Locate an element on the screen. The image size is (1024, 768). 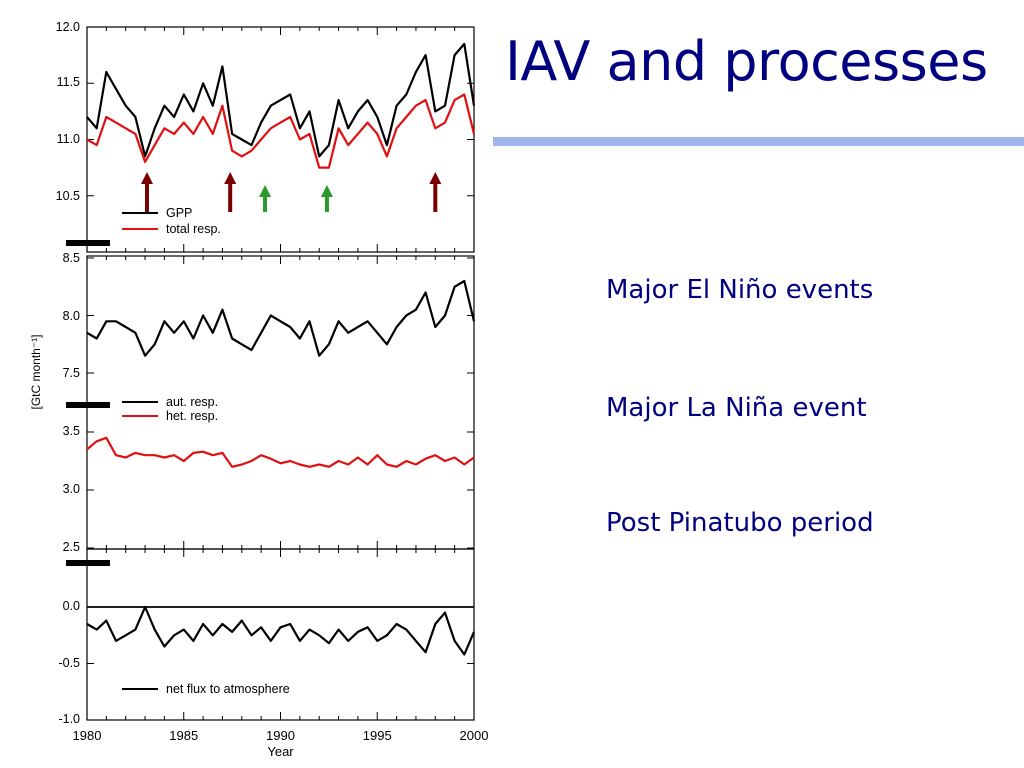
x-tick-label: 1995 is located at coordinates (377, 735).